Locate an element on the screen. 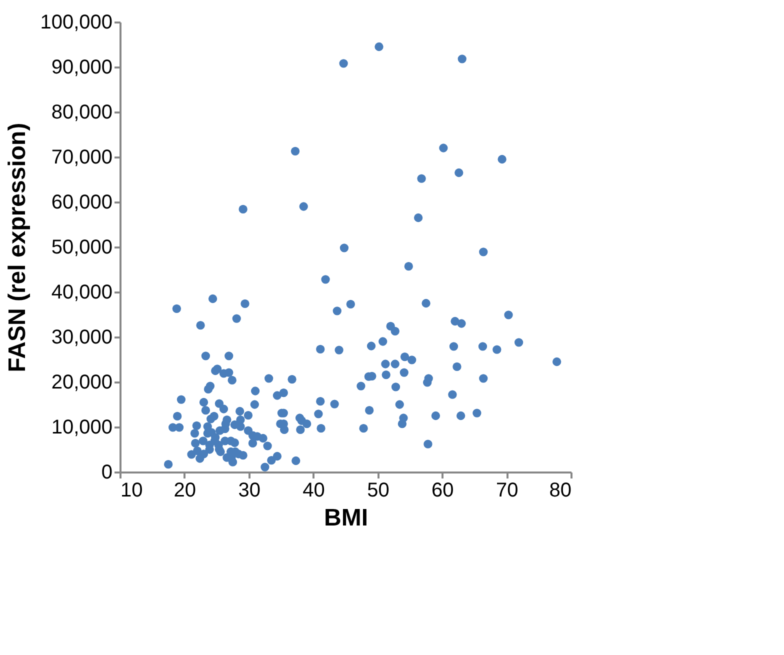  y-tick-label: 40,000 is located at coordinates (81, 293).